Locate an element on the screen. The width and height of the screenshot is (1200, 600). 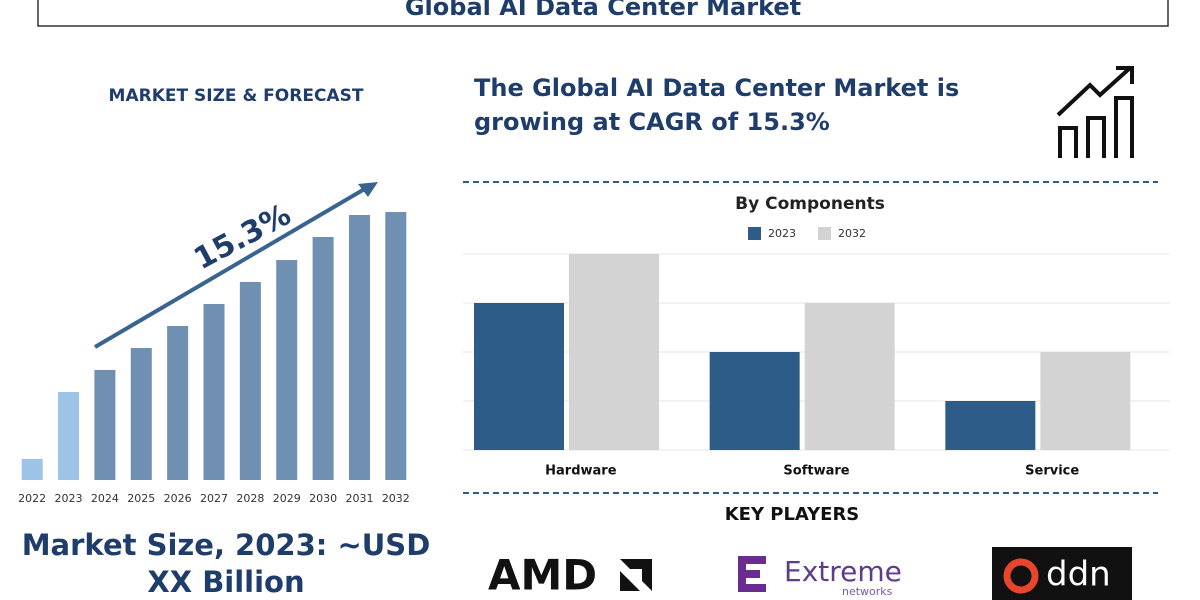
arrow-head is located at coordinates (368, 189).